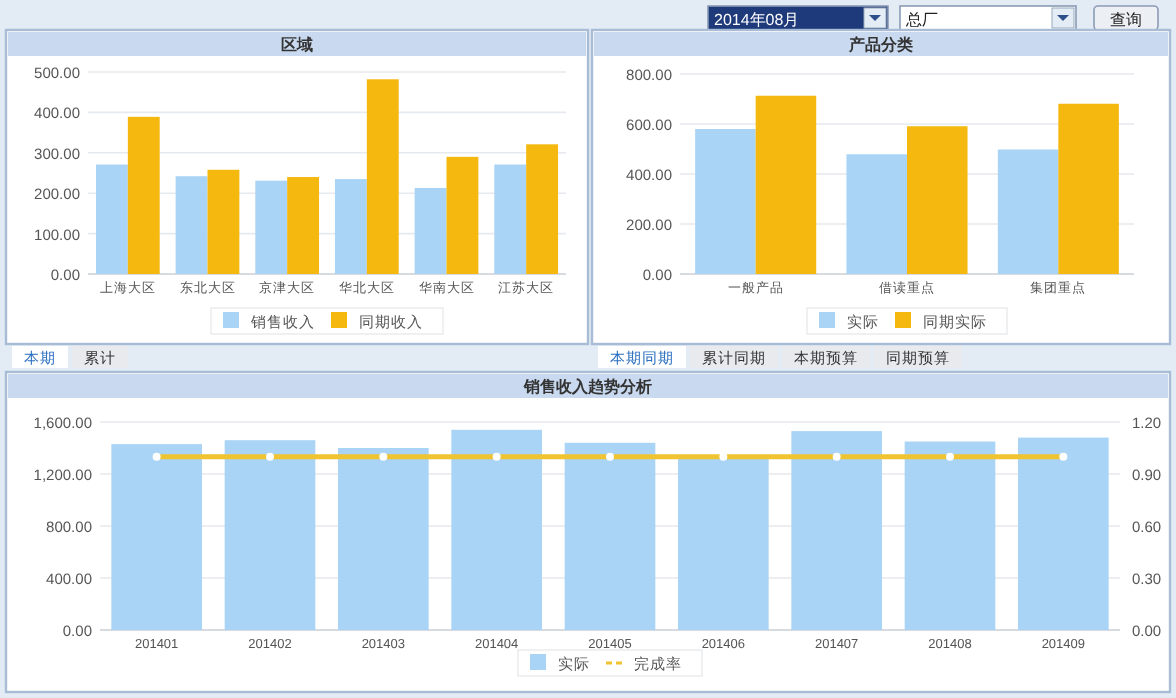 This screenshot has width=1176, height=698. I want to click on text: 查询, so click(1126, 20).